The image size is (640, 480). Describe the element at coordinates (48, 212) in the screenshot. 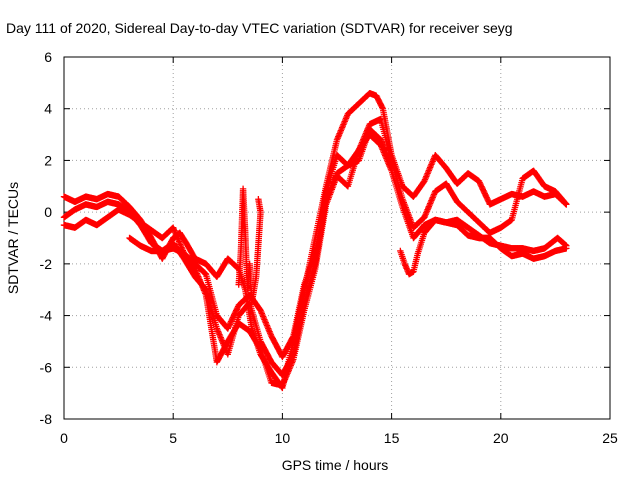

I see `y-tick-label: 0` at that location.